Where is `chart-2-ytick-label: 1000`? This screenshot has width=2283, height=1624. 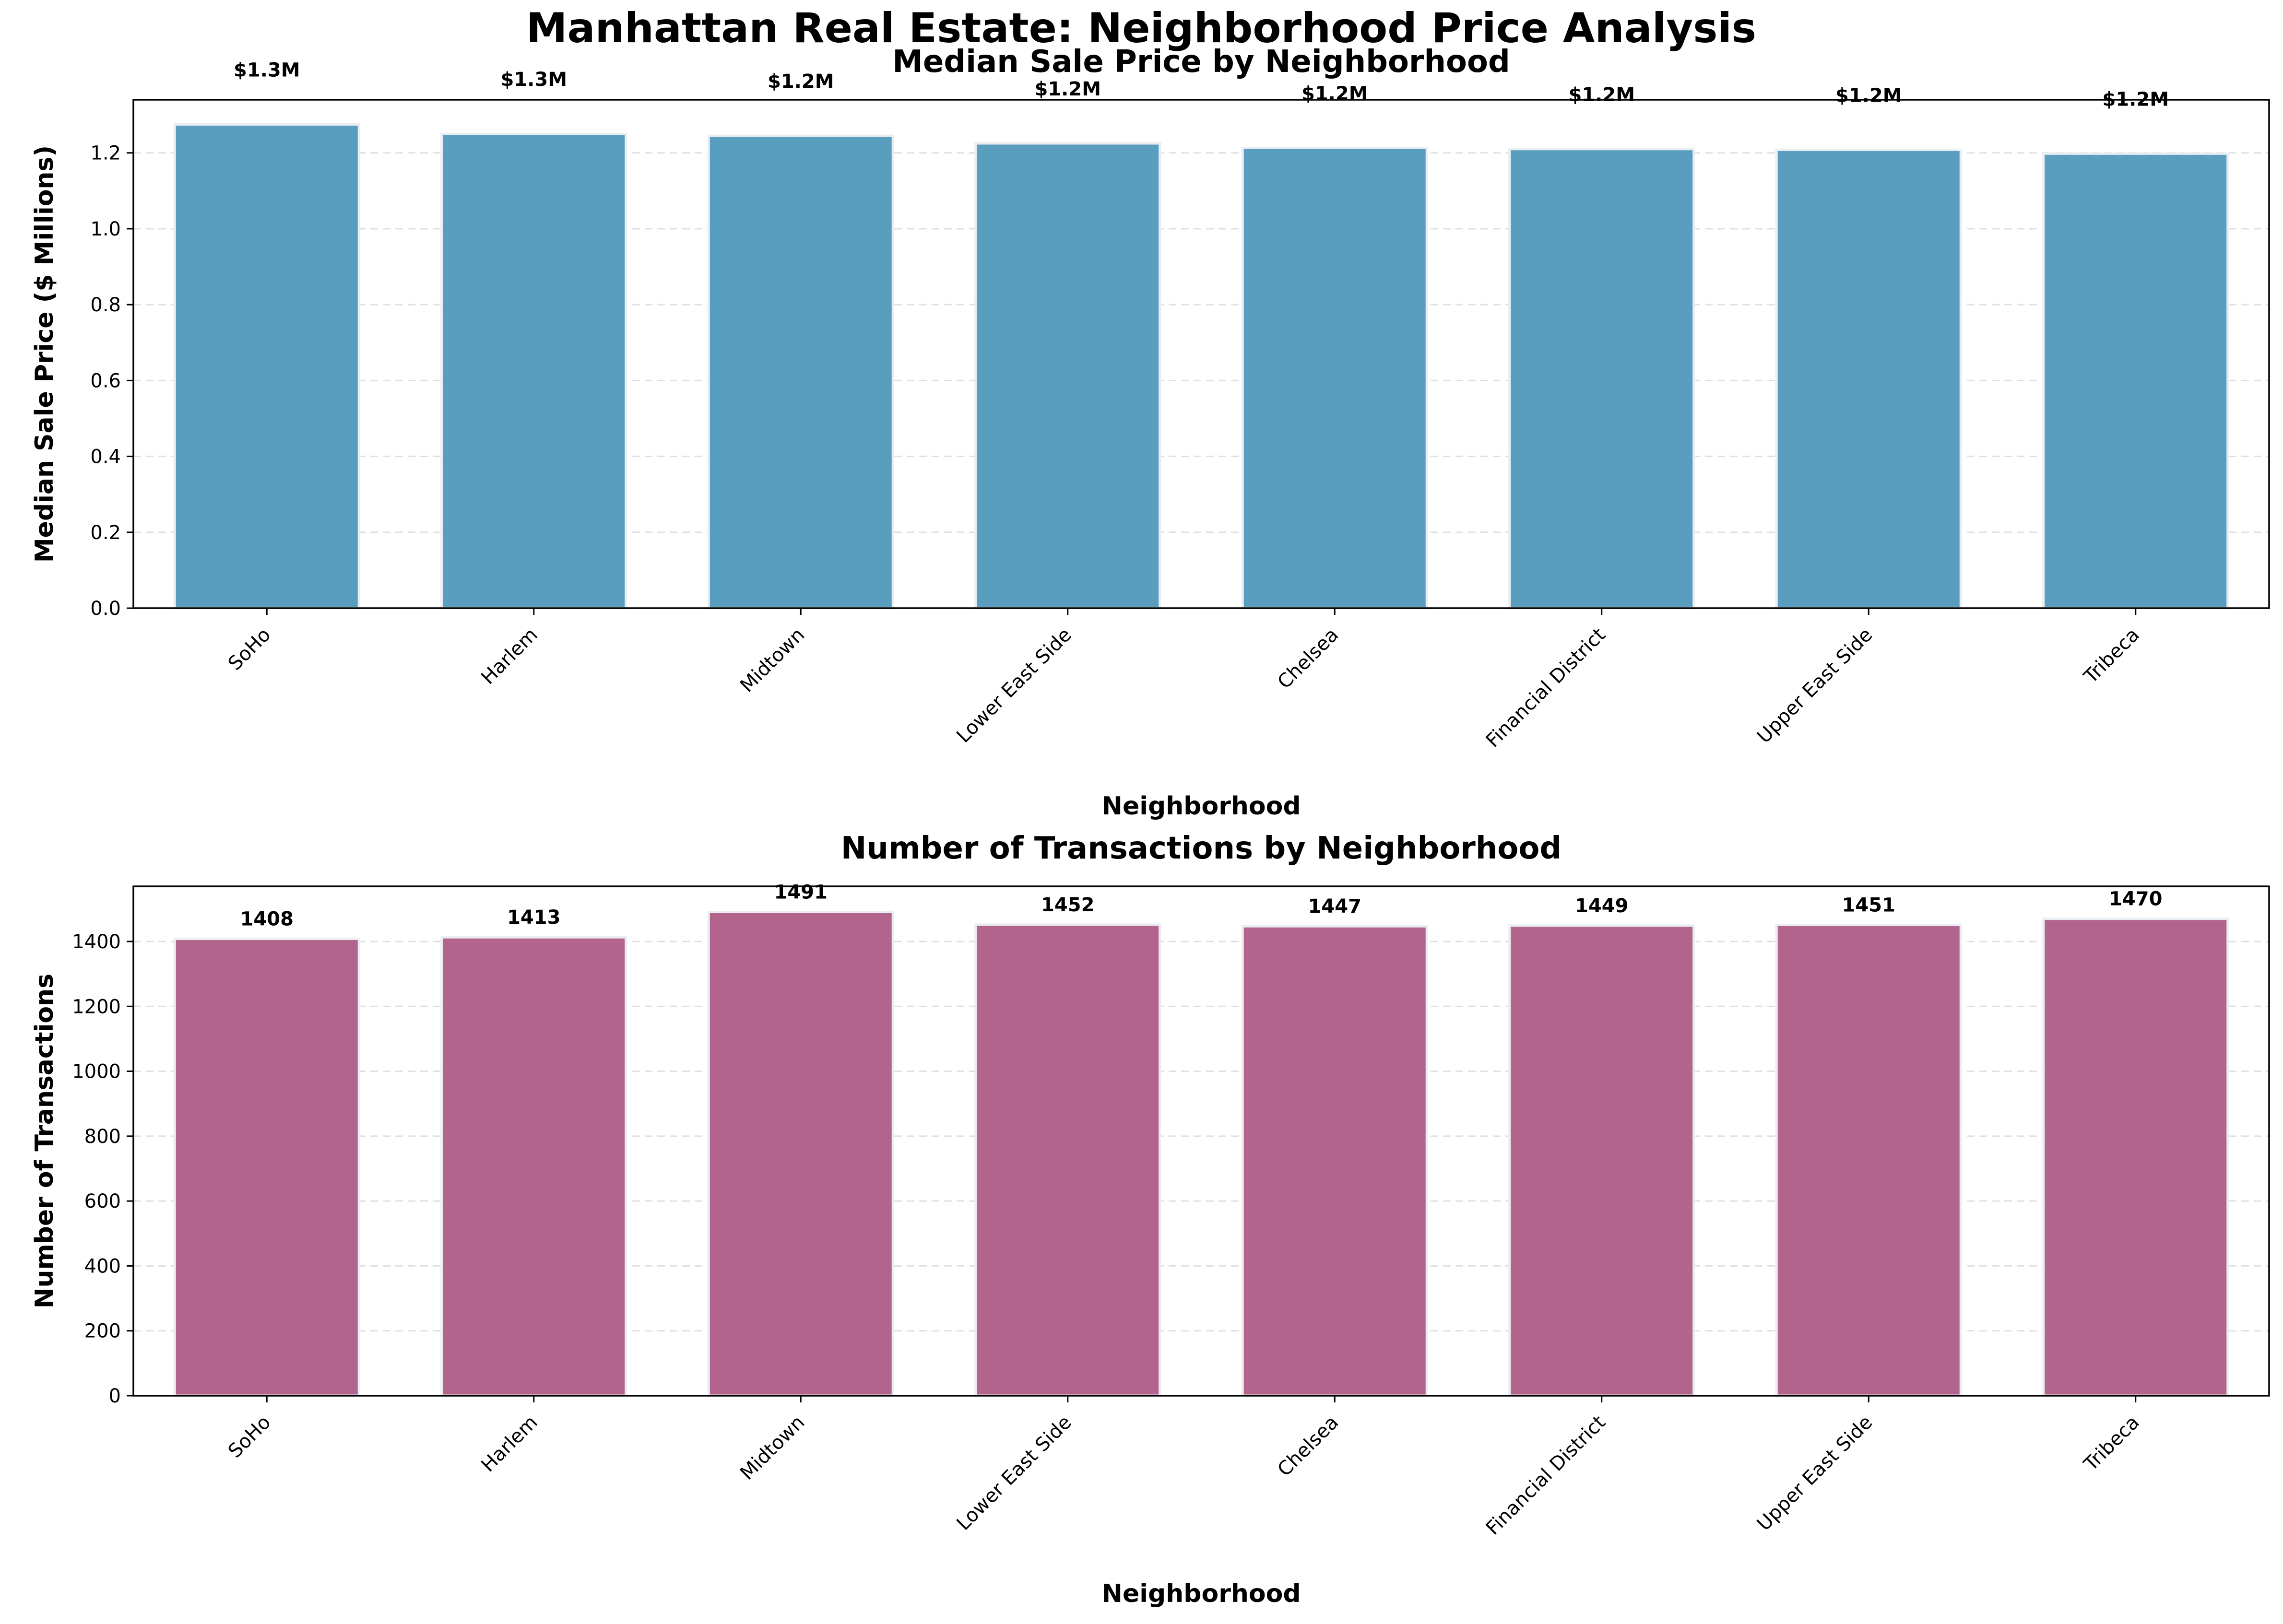
chart-2-ytick-label: 1000 is located at coordinates (96, 1072).